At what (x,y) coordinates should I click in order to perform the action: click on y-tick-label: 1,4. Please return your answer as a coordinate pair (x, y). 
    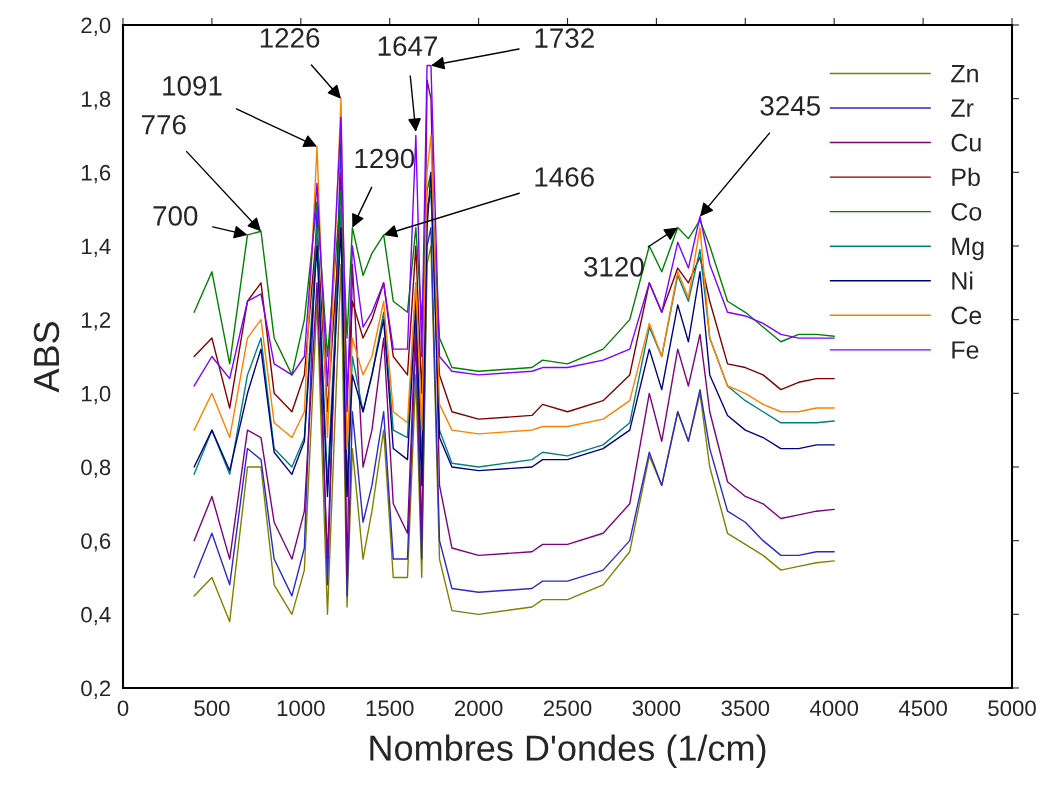
    Looking at the image, I should click on (96, 247).